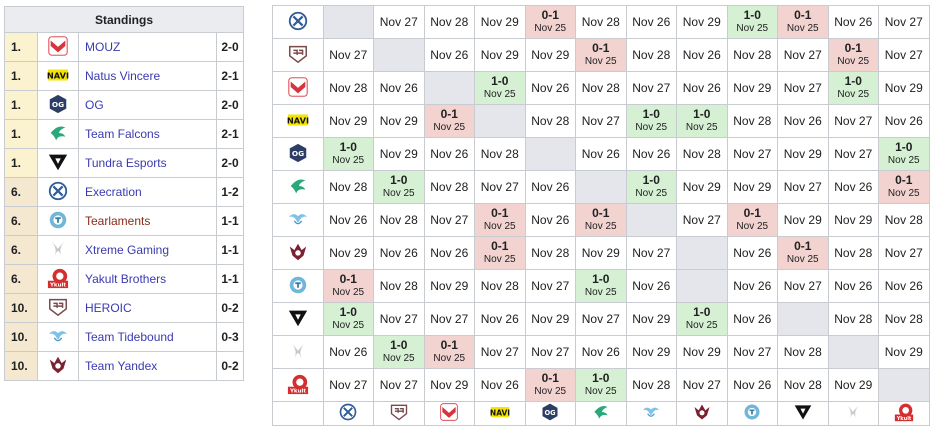 The image size is (945, 432). Describe the element at coordinates (147, 192) in the screenshot. I see `team-name-link: Execration` at that location.